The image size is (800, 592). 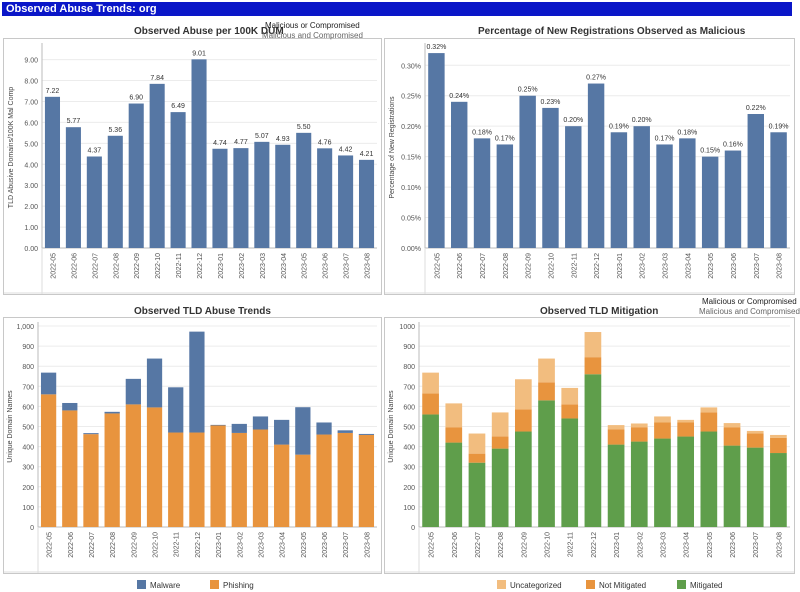 What do you see at coordinates (220, 143) in the screenshot?
I see `data-label: 4.74` at bounding box center [220, 143].